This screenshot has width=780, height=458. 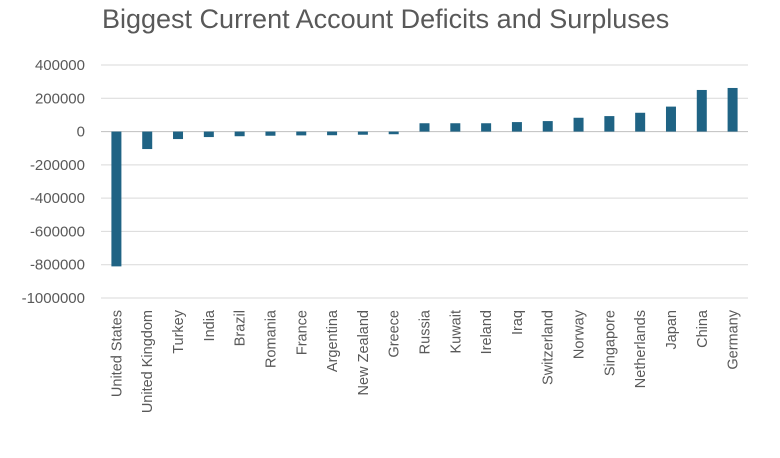 I want to click on y-tick-label: 200000, so click(x=60, y=98).